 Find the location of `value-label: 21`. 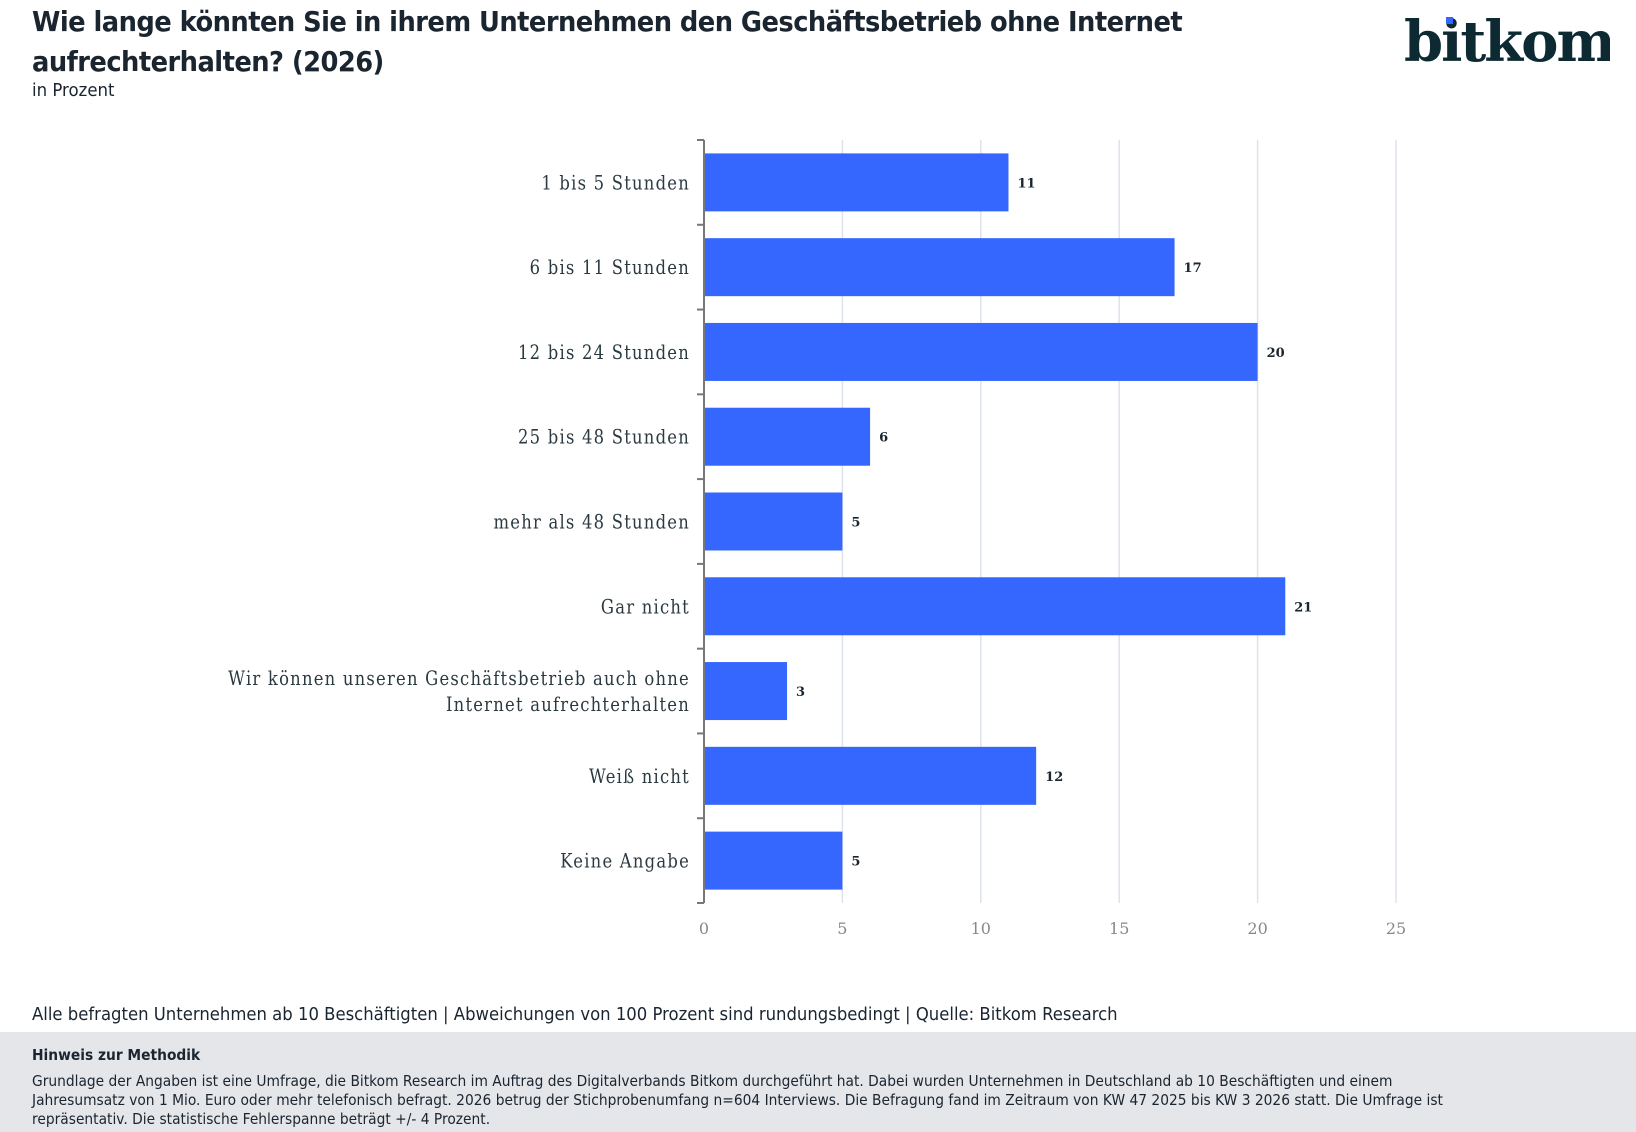

value-label: 21 is located at coordinates (1303, 607).